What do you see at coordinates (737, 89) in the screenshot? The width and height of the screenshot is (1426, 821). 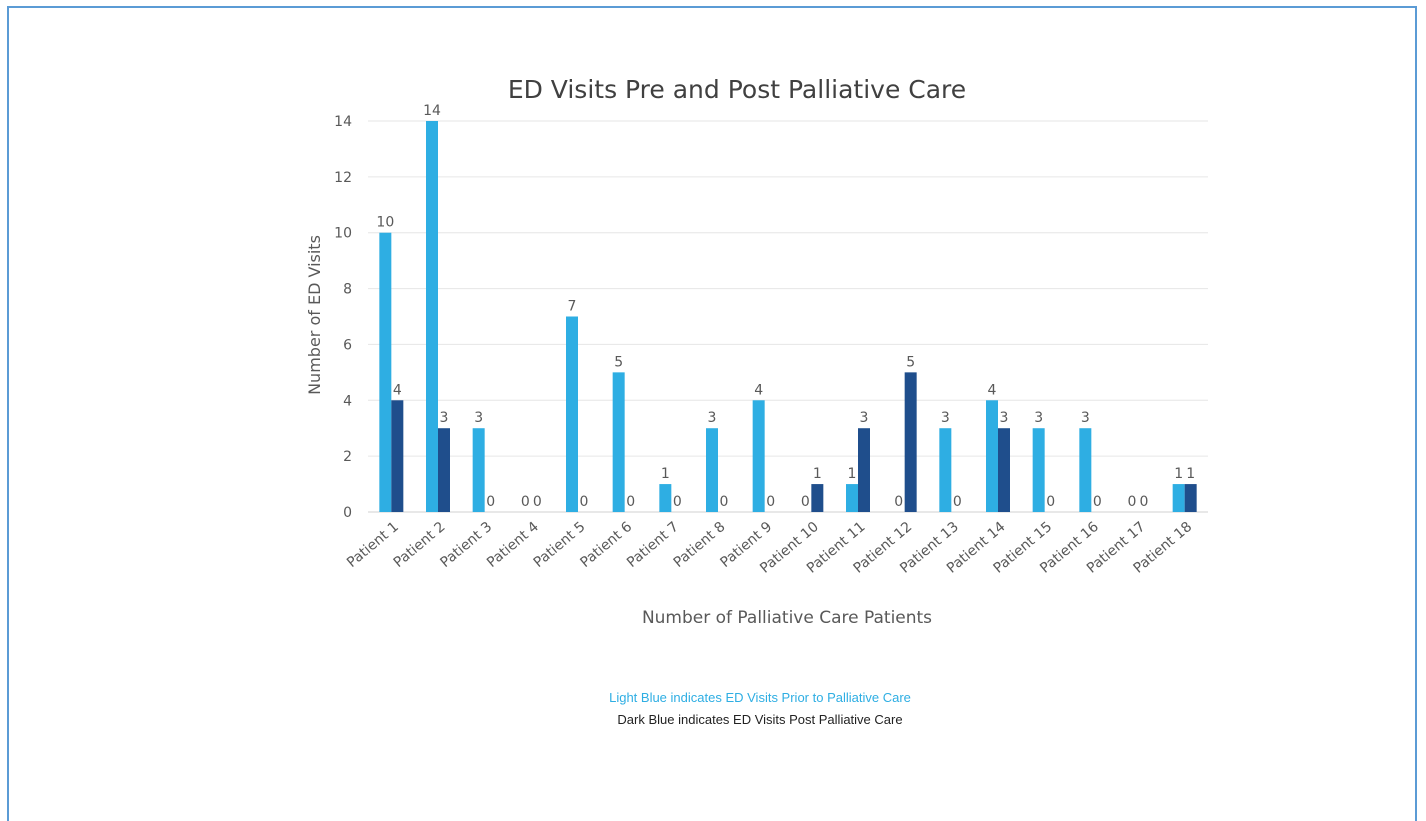 I see `chart-title: ED Visits Pre and Post Palliative Care` at bounding box center [737, 89].